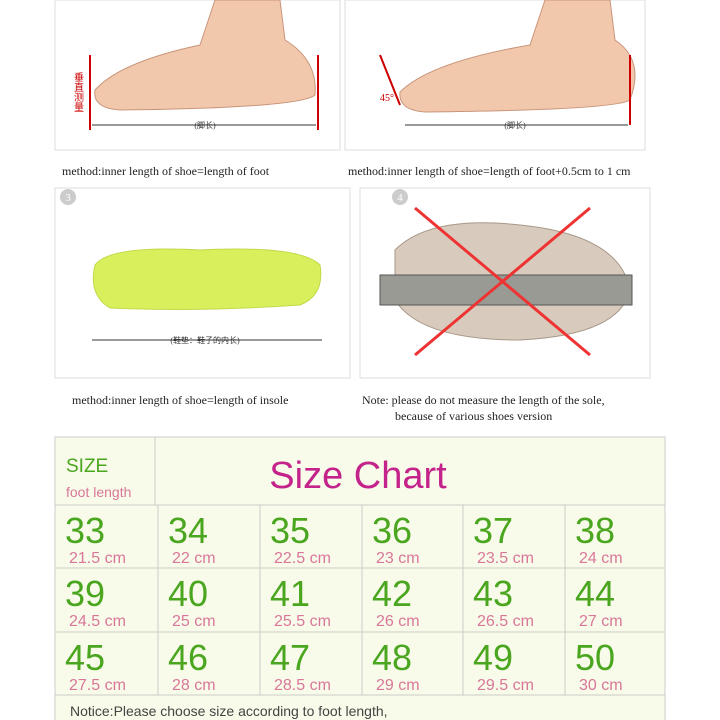 This screenshot has height=720, width=720. What do you see at coordinates (398, 621) in the screenshot?
I see `foot-length: 26 cm` at bounding box center [398, 621].